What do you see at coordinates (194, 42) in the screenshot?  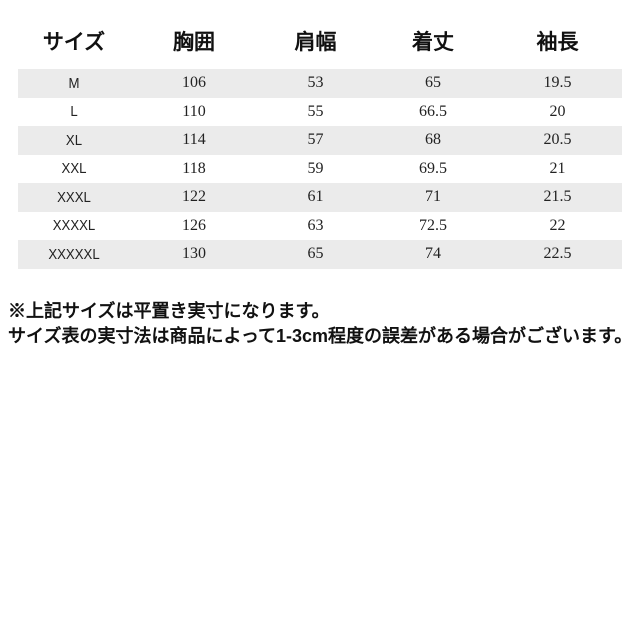 I see `column-header-chest: 胸囲` at bounding box center [194, 42].